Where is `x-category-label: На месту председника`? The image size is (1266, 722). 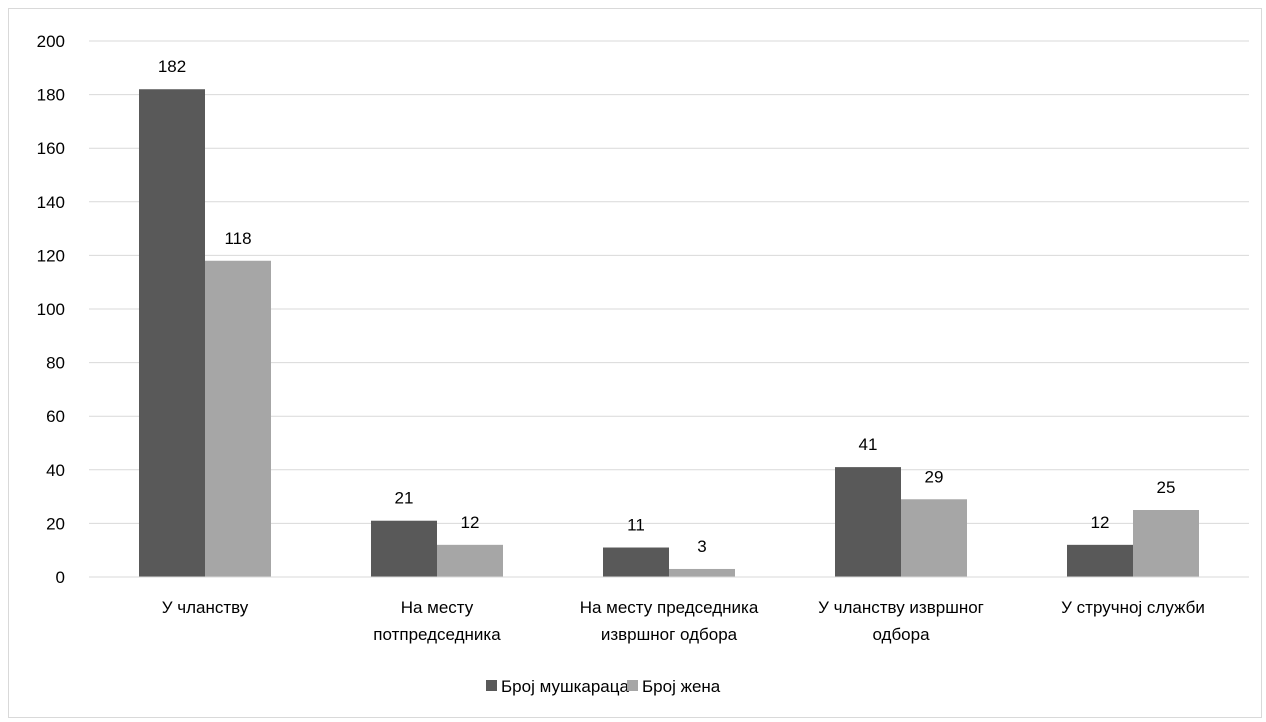 x-category-label: На месту председника is located at coordinates (669, 607).